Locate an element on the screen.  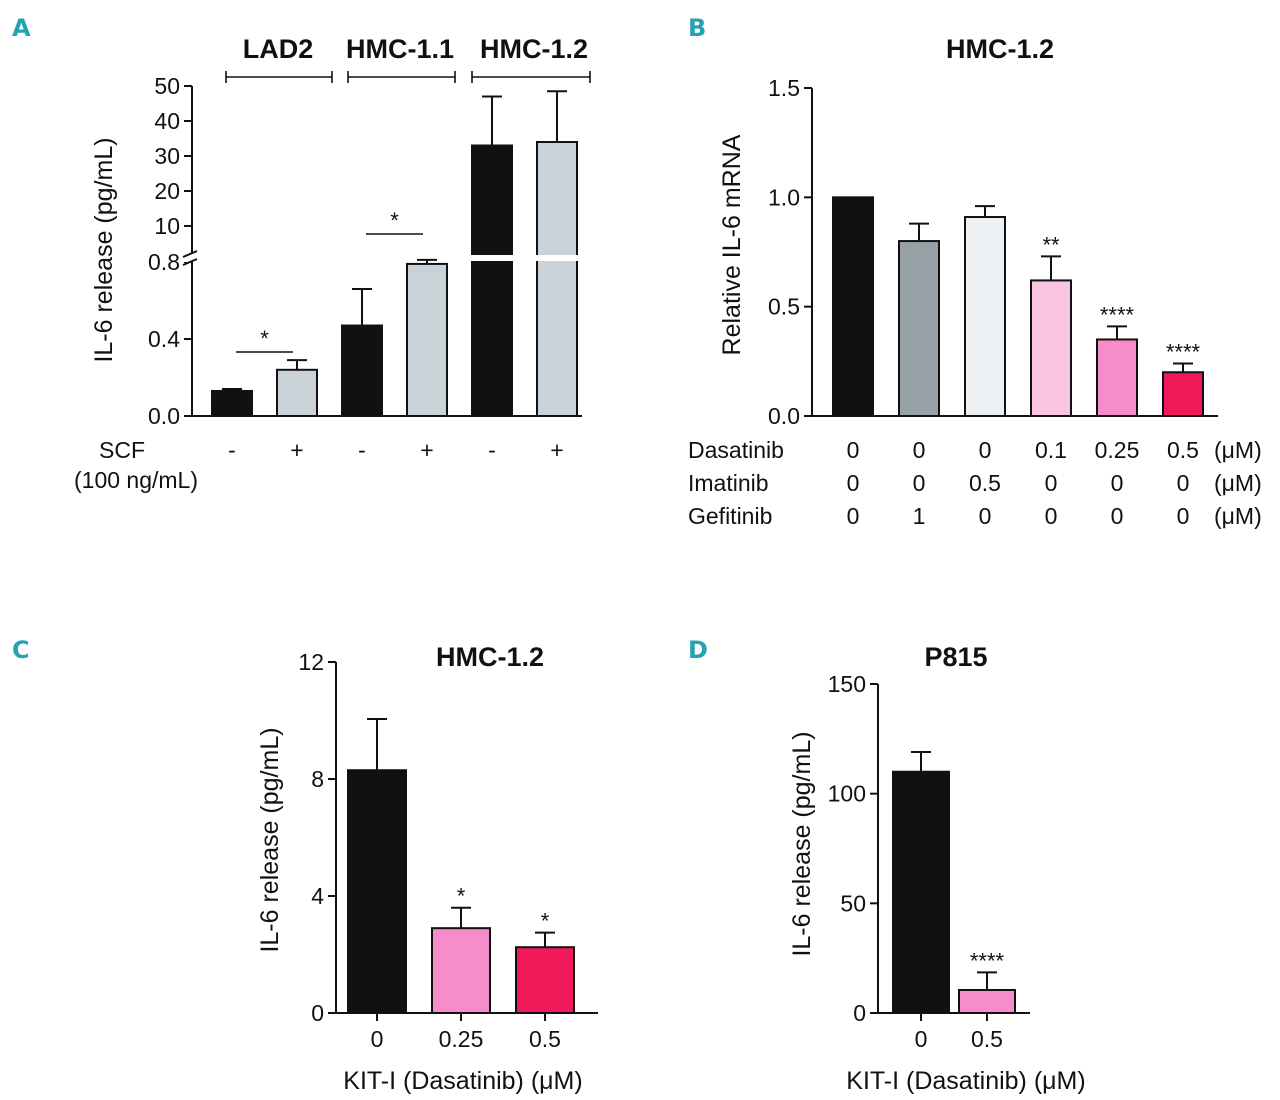
panel-a-condition-unit: (100 ng/mL) is located at coordinates (136, 480).